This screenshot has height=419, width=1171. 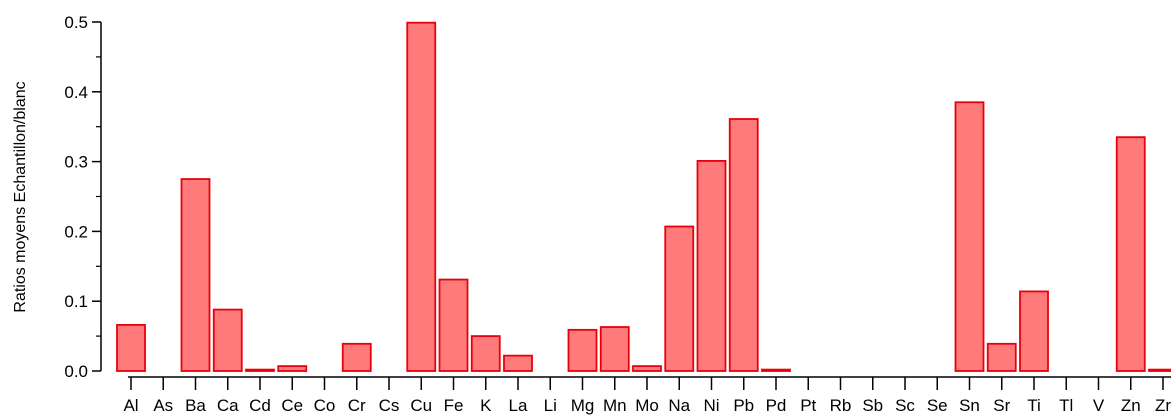 I want to click on x-tick-label: Pb, so click(x=743, y=405).